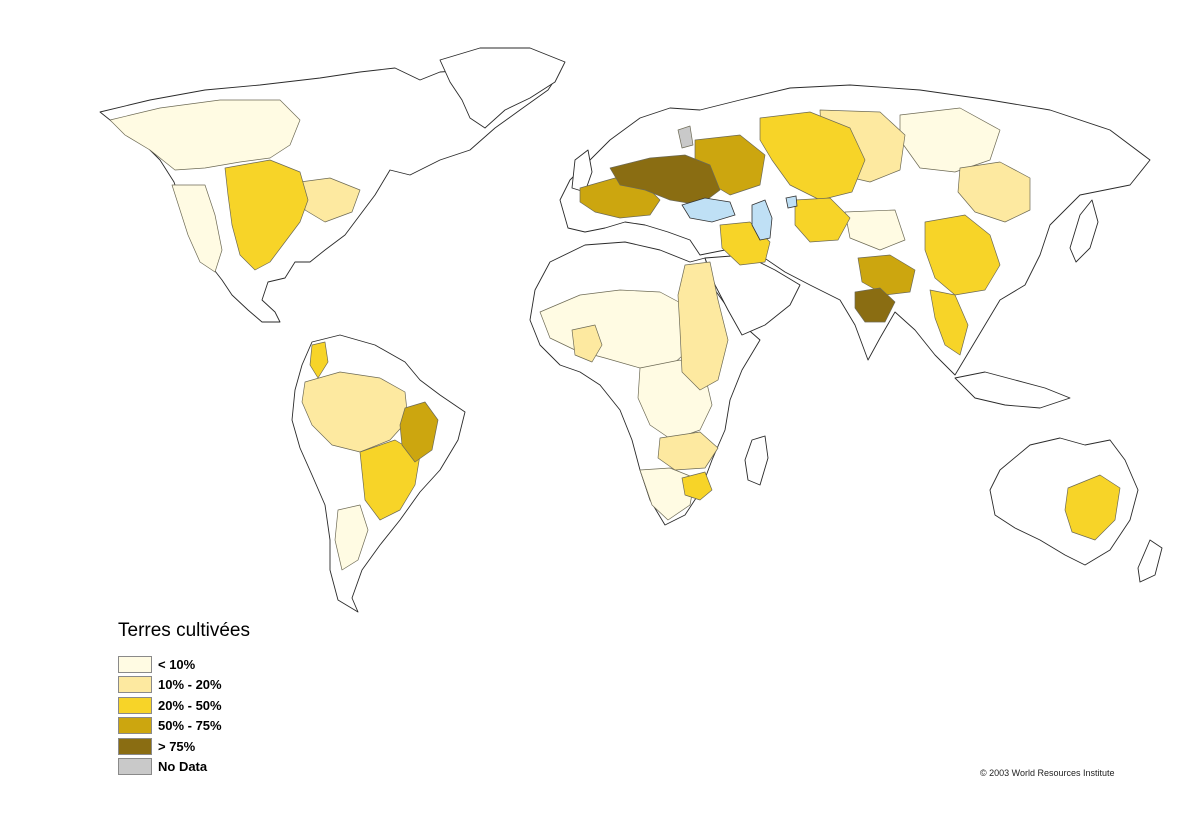  What do you see at coordinates (994, 192) in the screenshot?
I see `basin-amur` at bounding box center [994, 192].